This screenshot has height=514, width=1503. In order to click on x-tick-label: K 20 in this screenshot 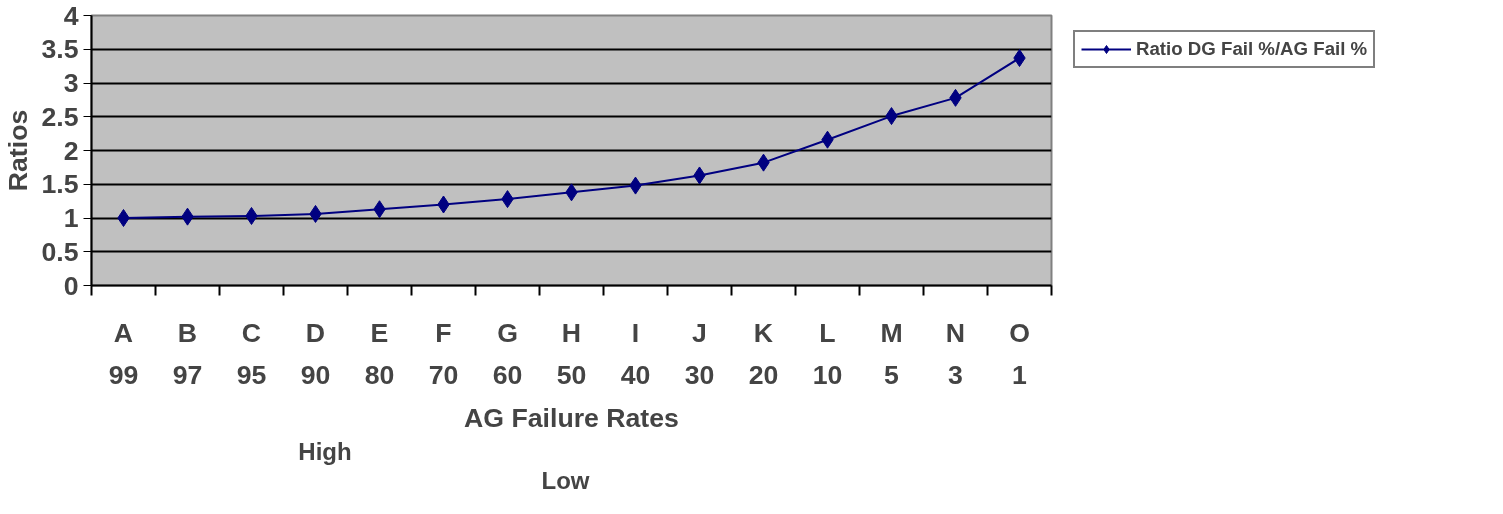, I will do `click(763, 353)`.